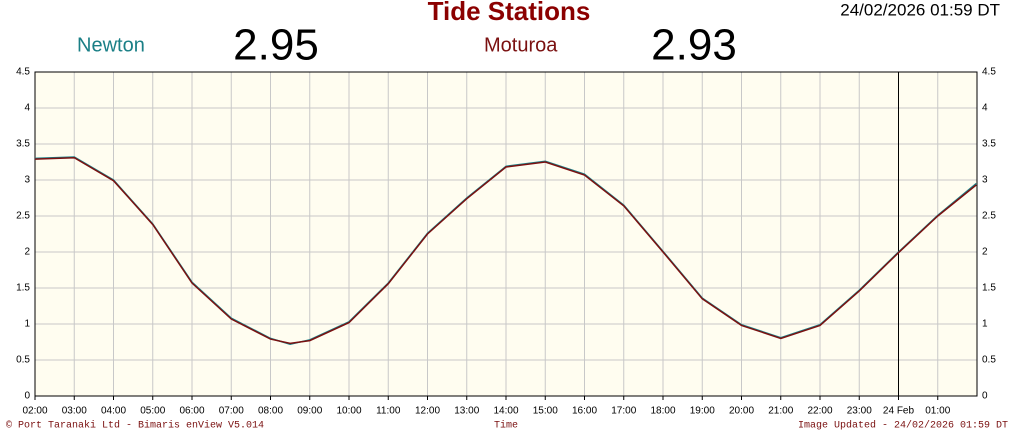 This screenshot has height=436, width=1018. What do you see at coordinates (276, 45) in the screenshot?
I see `current-value: 2.95` at bounding box center [276, 45].